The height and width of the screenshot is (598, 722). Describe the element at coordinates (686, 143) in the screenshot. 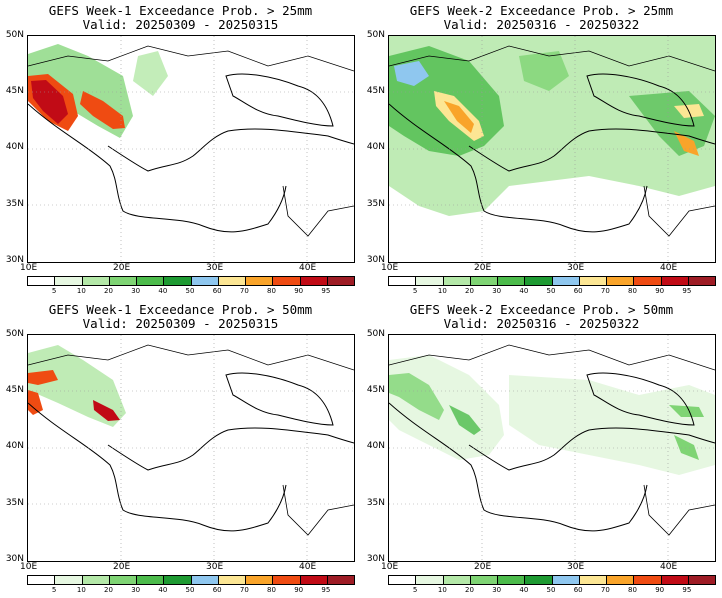

I see `prob-area-orange` at that location.